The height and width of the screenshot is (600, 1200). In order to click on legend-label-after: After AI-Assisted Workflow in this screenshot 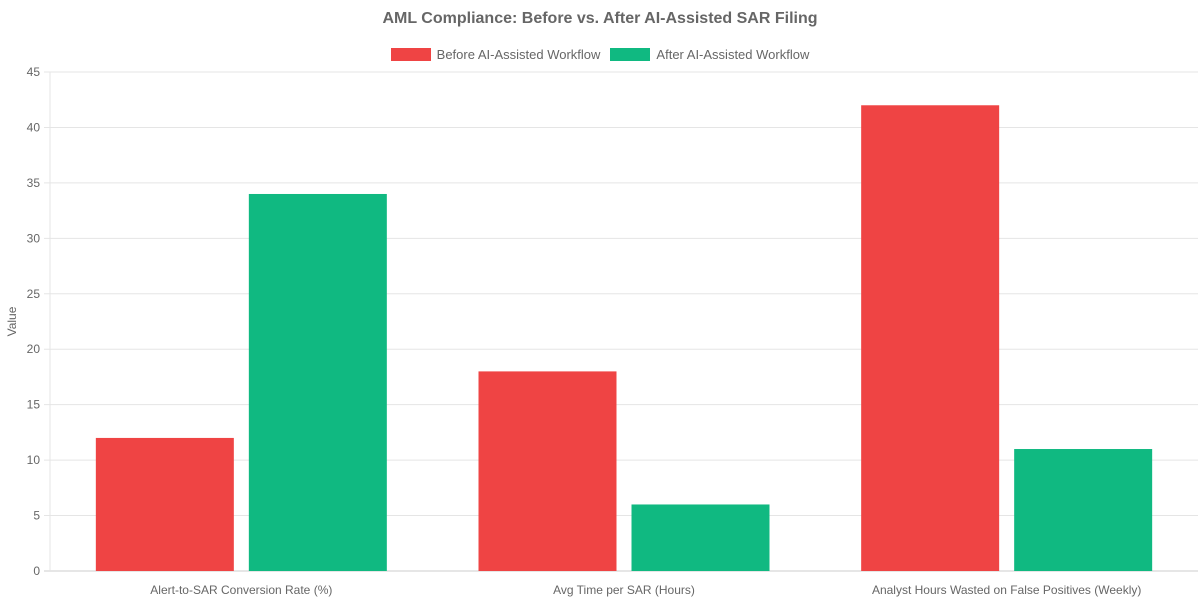, I will do `click(733, 54)`.